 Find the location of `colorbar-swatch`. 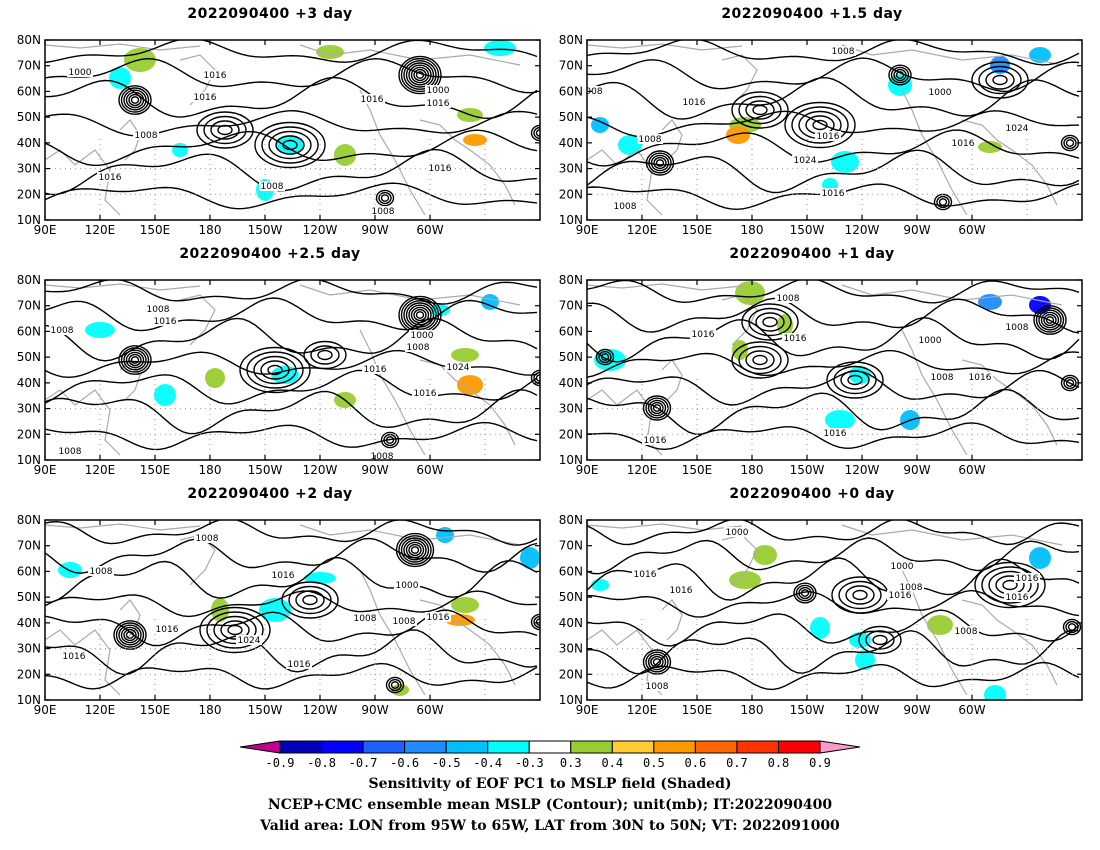

colorbar-swatch is located at coordinates (342, 747).